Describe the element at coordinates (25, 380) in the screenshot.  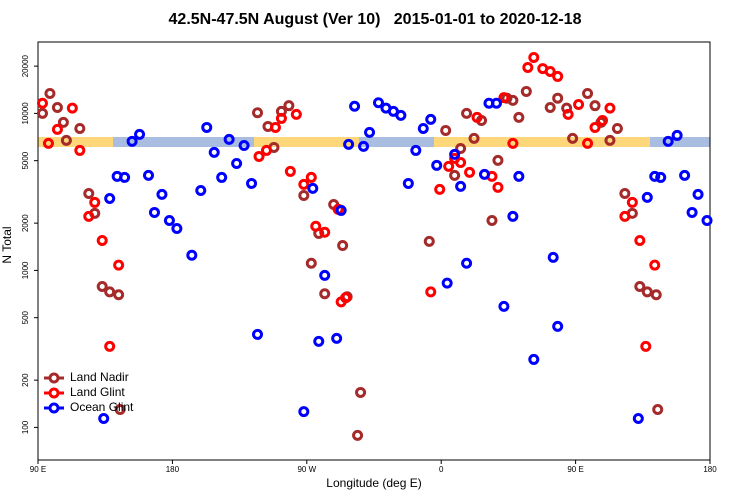
I see `y-tick-label: 200` at that location.